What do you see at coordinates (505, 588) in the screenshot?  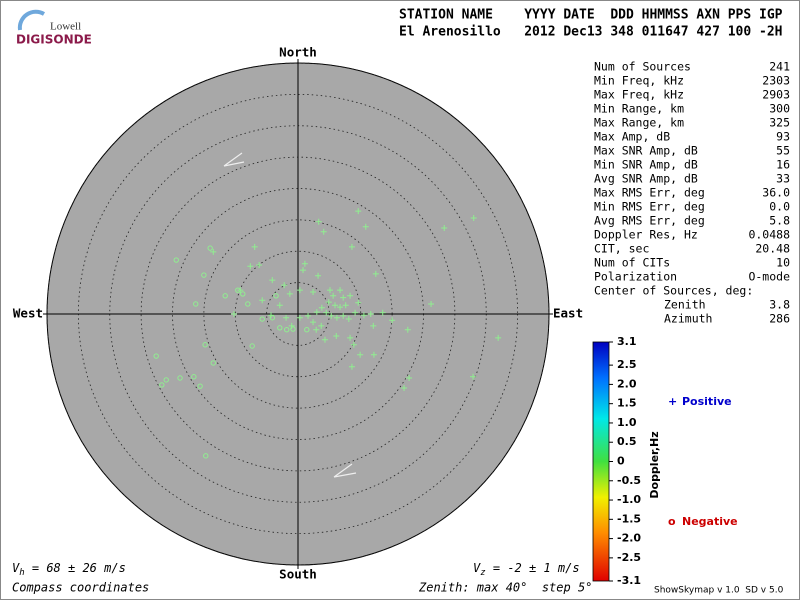 I see `zenith-text: Zenith: max 40° step 5°` at bounding box center [505, 588].